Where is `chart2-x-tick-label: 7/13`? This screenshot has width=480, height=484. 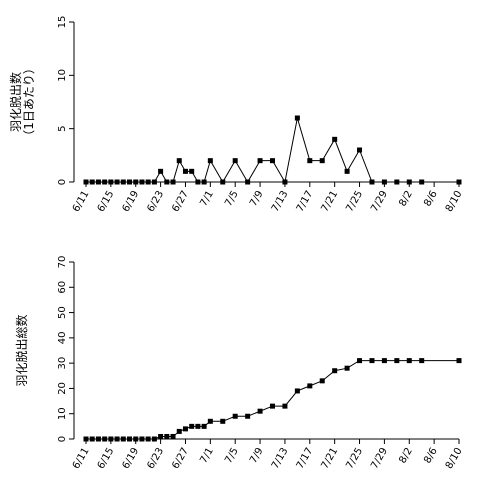 chart2-x-tick-label: 7/13 is located at coordinates (280, 458).